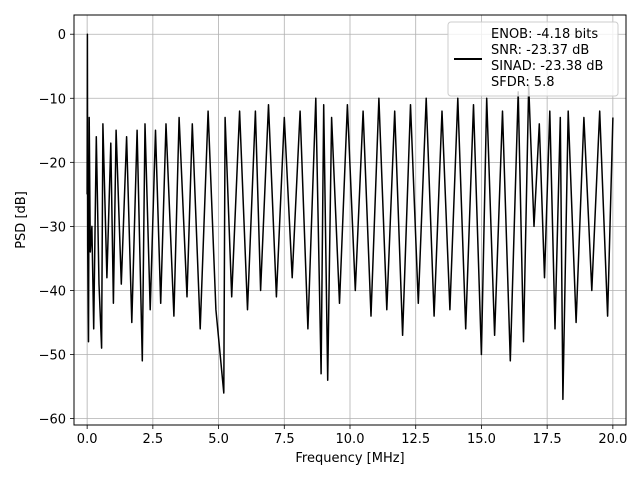 Image resolution: width=640 pixels, height=480 pixels. What do you see at coordinates (52, 99) in the screenshot?
I see `y-tick-label: −10` at bounding box center [52, 99].